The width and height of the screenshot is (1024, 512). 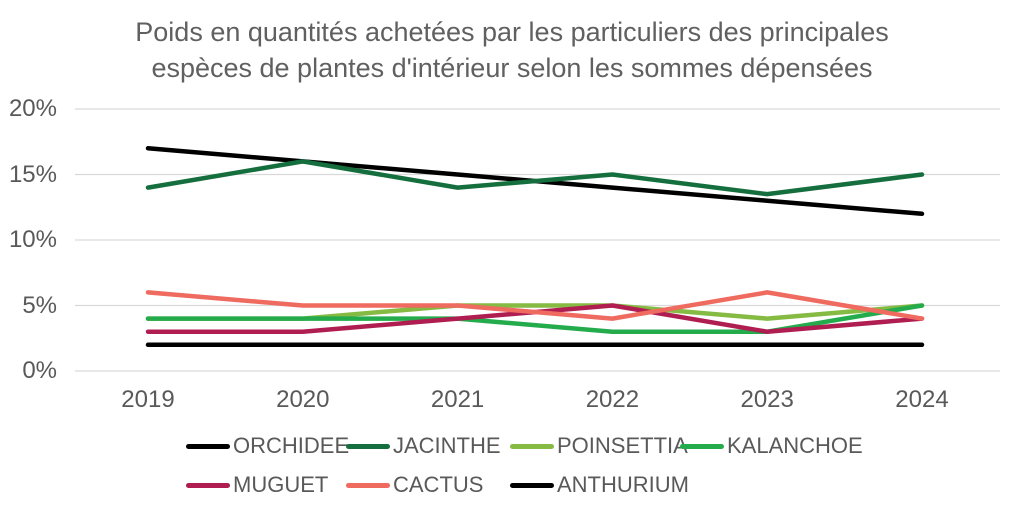 What do you see at coordinates (795, 445) in the screenshot?
I see `legend-label: KALANCHOE` at bounding box center [795, 445].